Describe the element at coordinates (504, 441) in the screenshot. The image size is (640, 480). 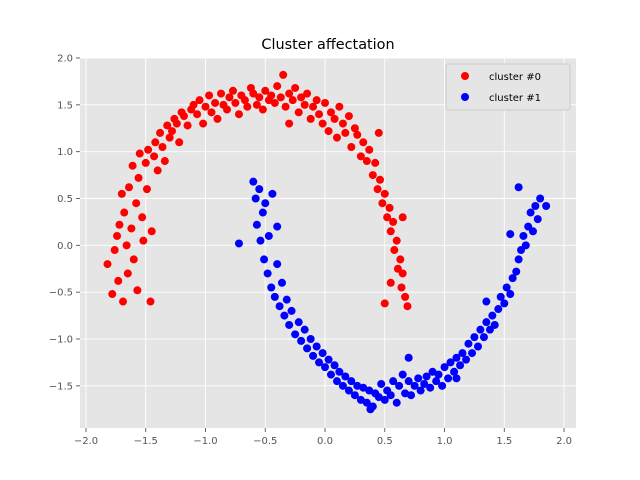
I see `x-tick-label: 1.5` at that location.